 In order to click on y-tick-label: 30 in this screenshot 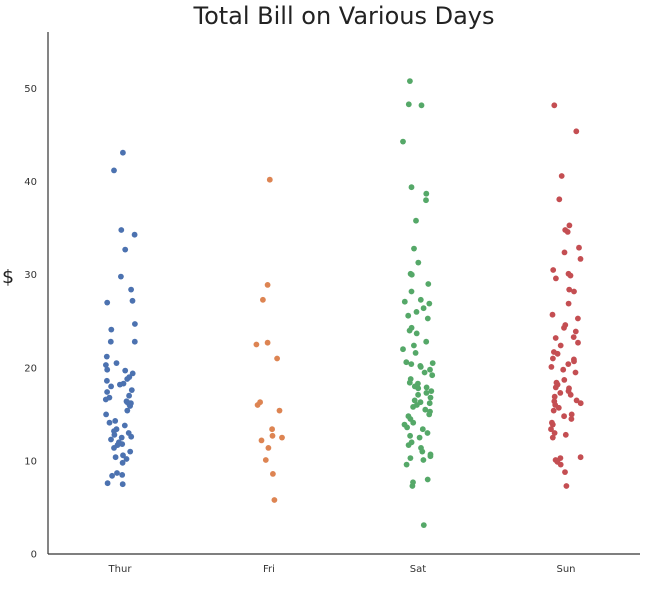, I will do `click(30, 275)`.